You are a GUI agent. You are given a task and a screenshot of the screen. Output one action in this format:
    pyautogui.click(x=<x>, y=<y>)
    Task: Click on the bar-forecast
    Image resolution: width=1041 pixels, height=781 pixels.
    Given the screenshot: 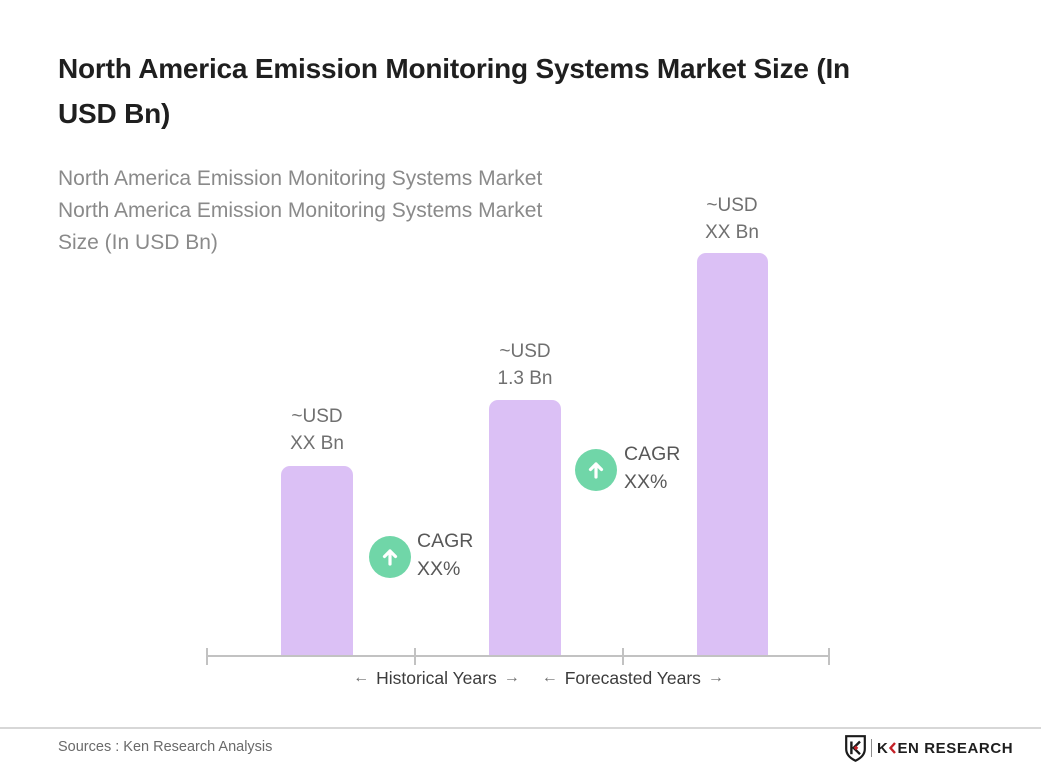 What is the action you would take?
    pyautogui.click(x=732, y=454)
    